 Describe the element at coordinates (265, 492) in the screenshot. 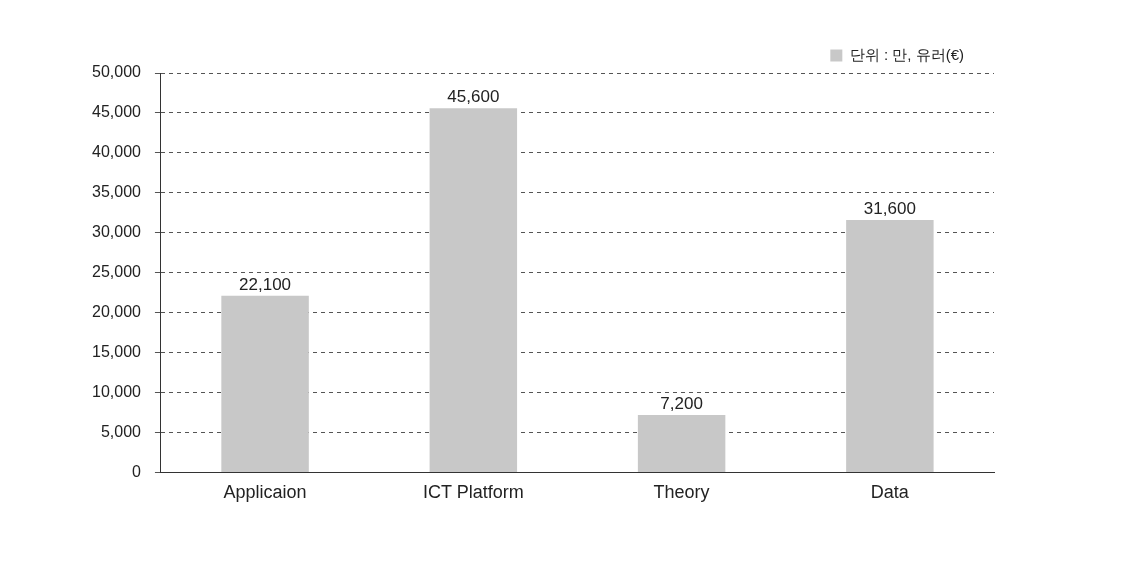

I see `x-tick-label: Applicaion` at that location.